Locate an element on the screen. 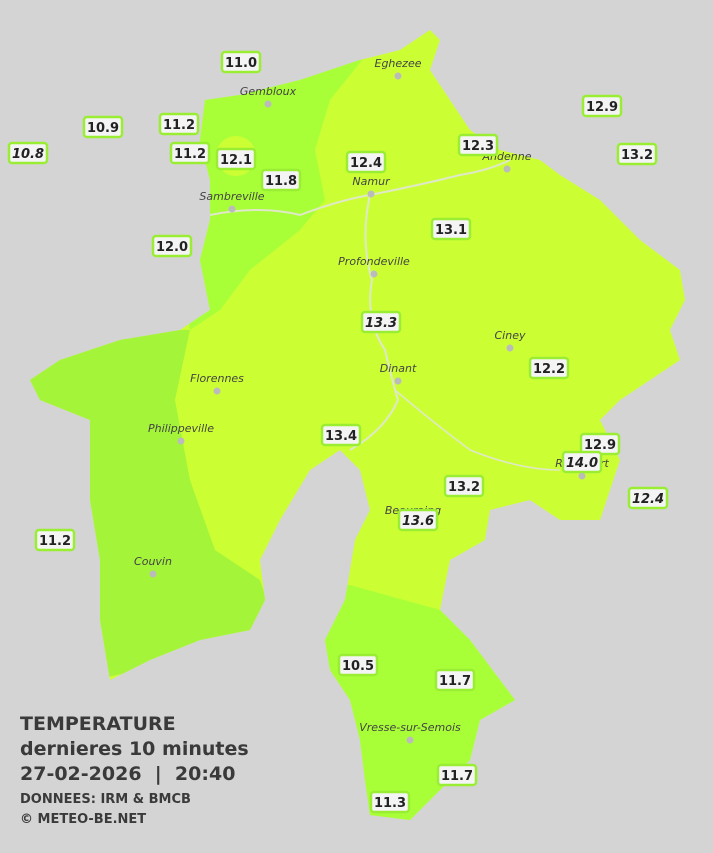  station: 13.3 is located at coordinates (381, 322).